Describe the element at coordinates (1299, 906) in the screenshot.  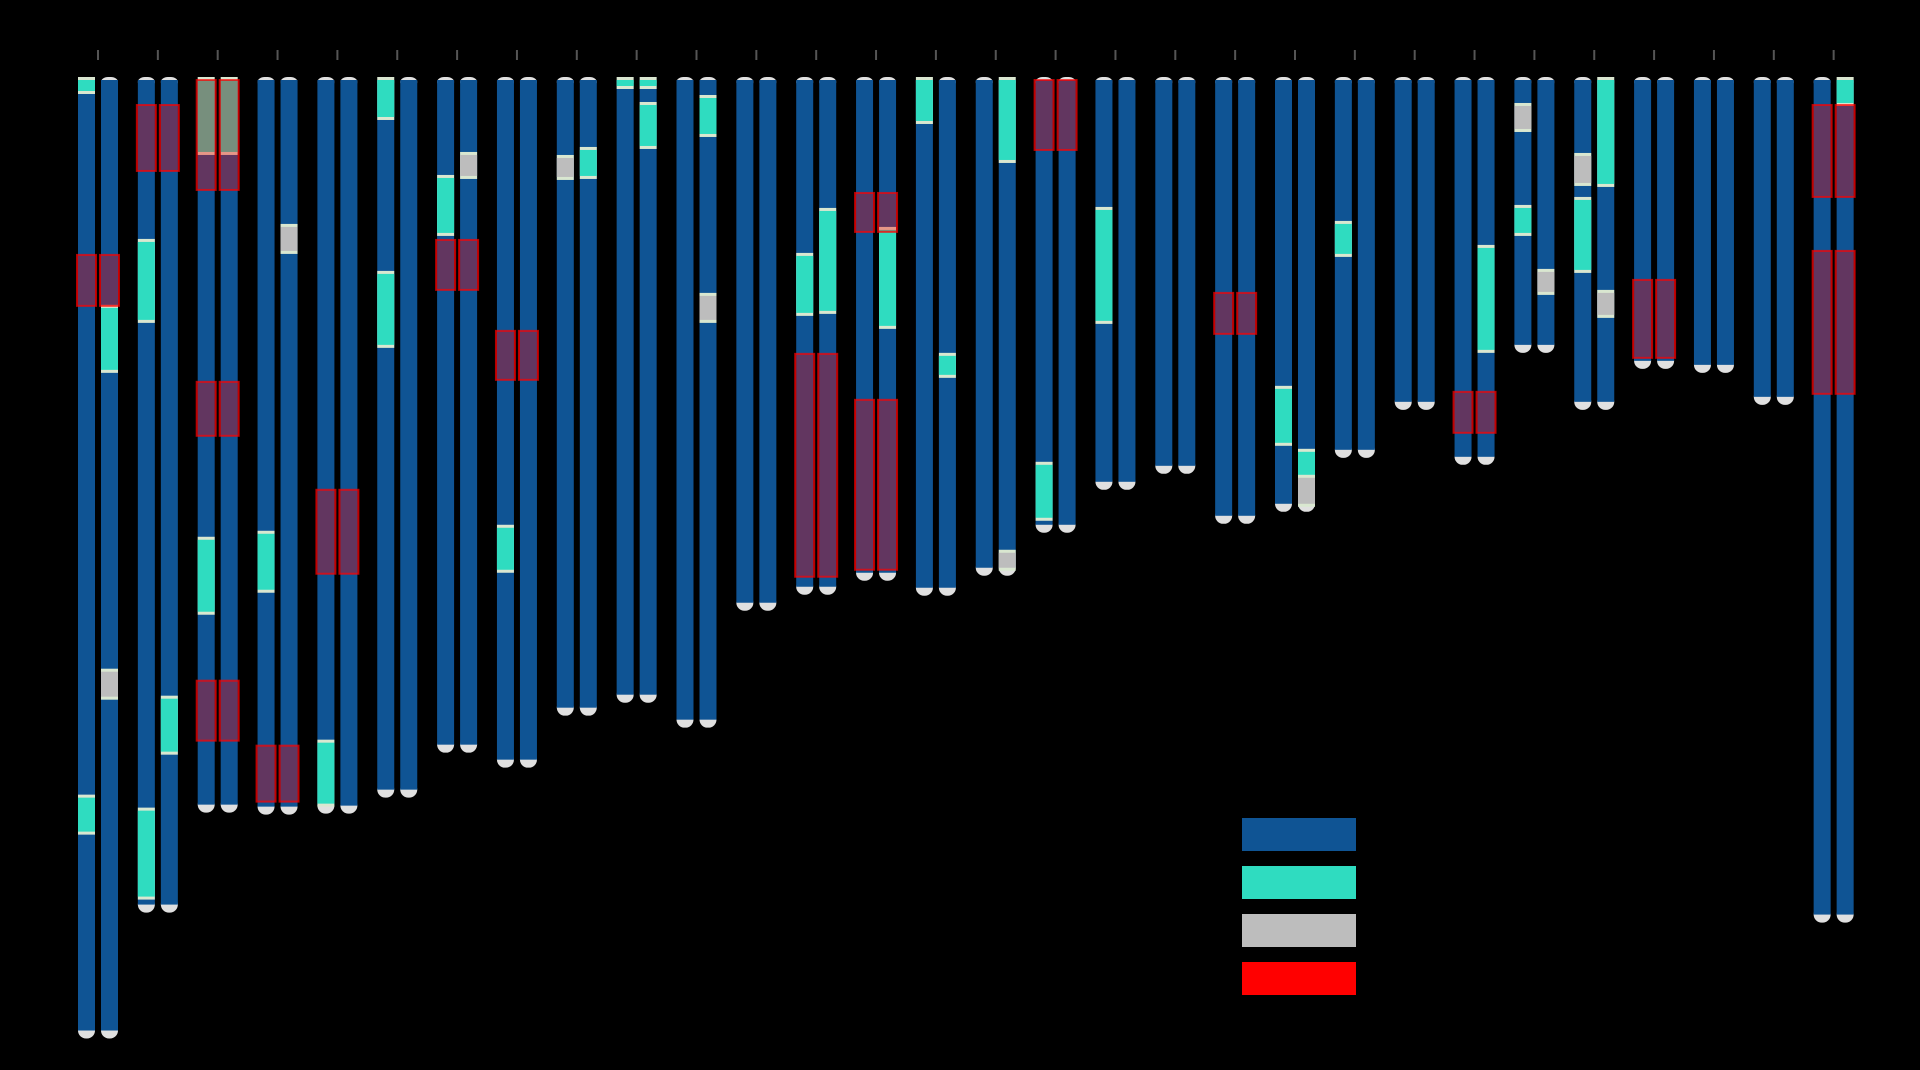
I see `legend` at that location.